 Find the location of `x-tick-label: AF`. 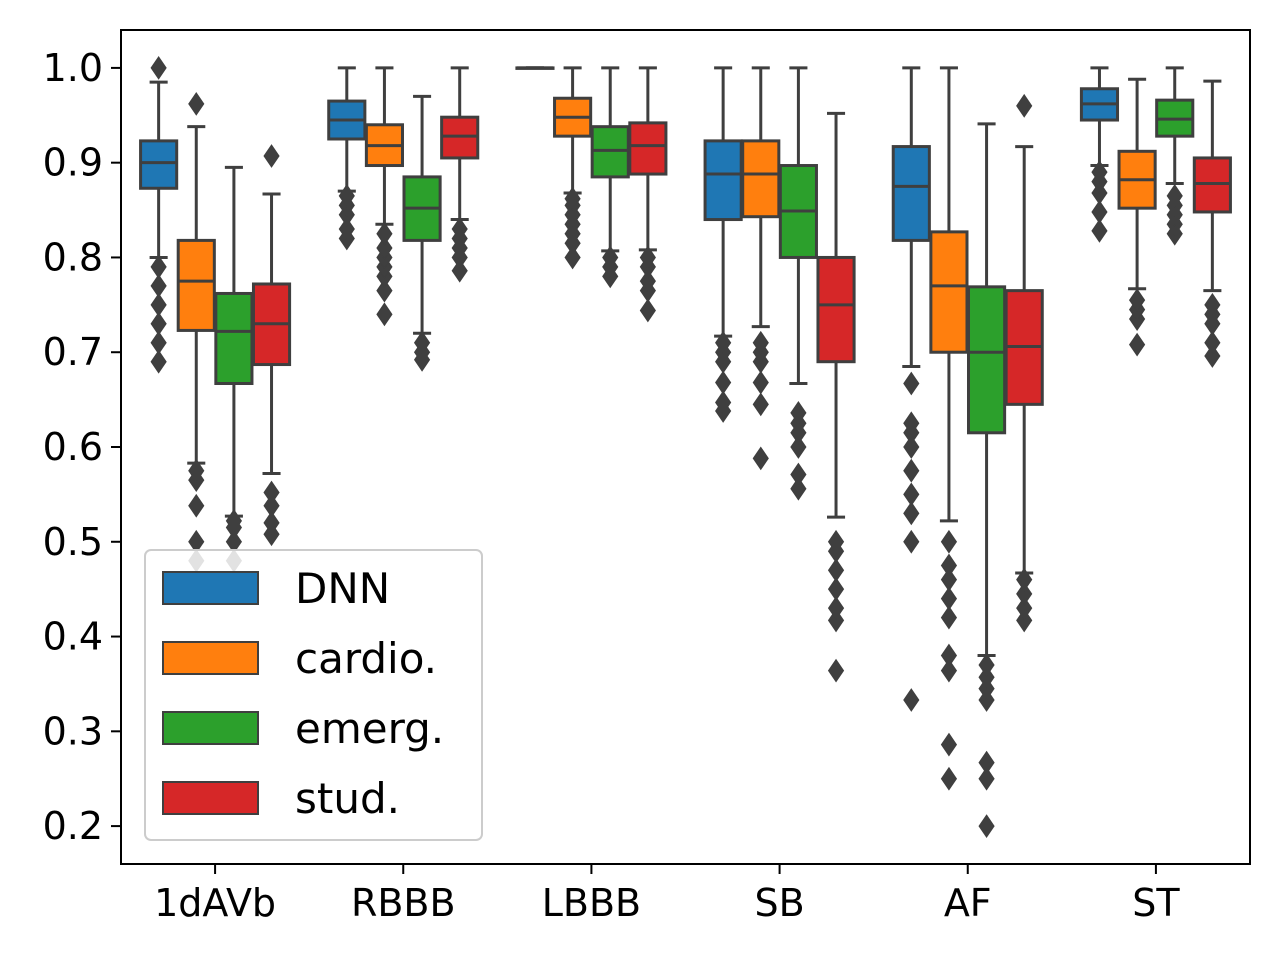

x-tick-label: AF is located at coordinates (968, 903).